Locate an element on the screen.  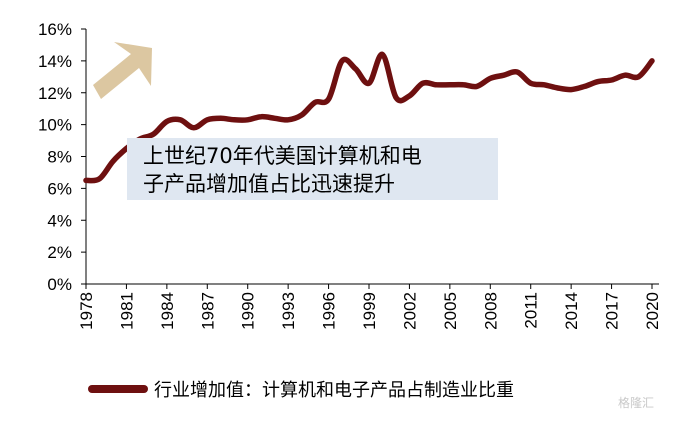
x-tick-label: 1978 is located at coordinates (86, 311).